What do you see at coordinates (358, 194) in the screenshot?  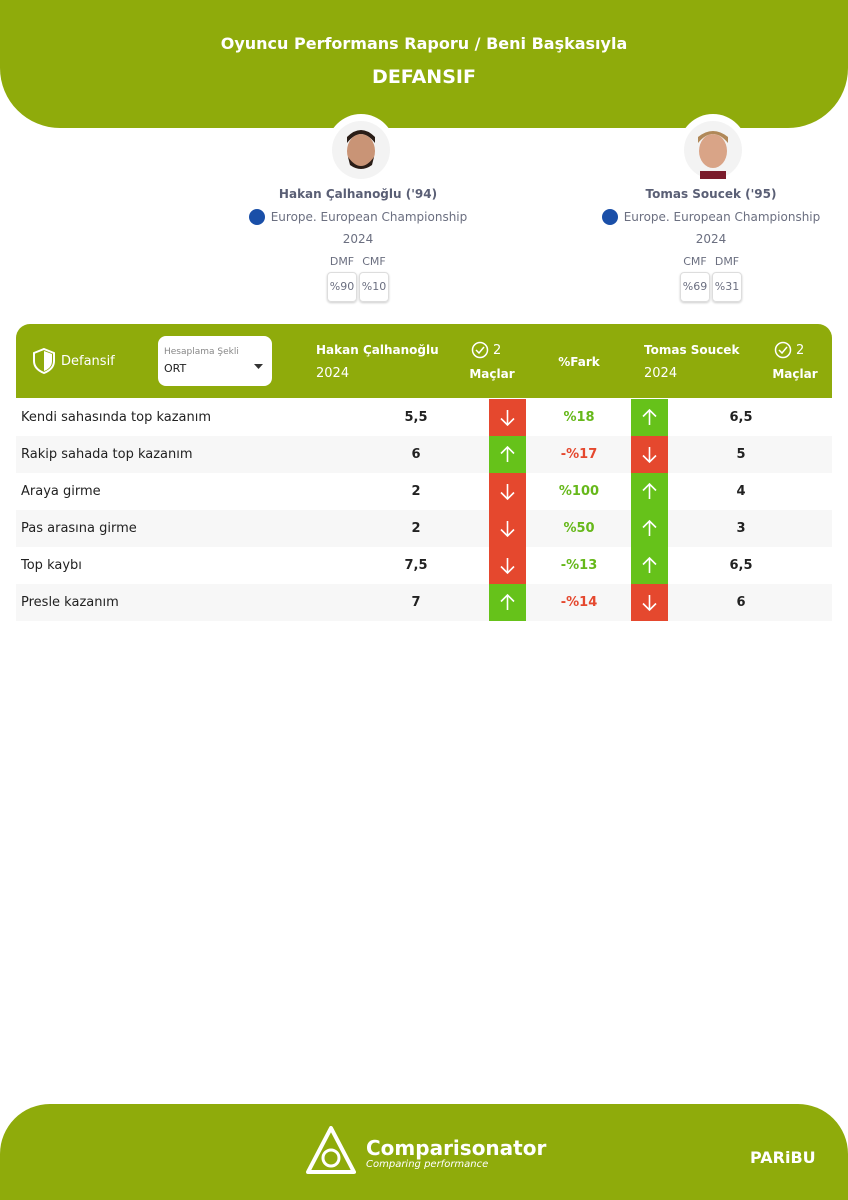 I see `player-name: Hakan Çalhanoğlu ('94)` at bounding box center [358, 194].